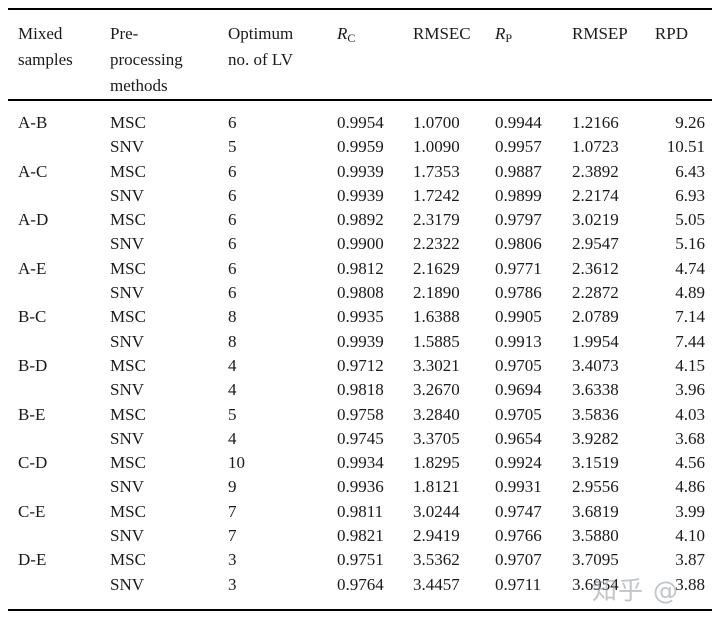  Describe the element at coordinates (690, 438) in the screenshot. I see `cell-rpd: 3.68` at that location.